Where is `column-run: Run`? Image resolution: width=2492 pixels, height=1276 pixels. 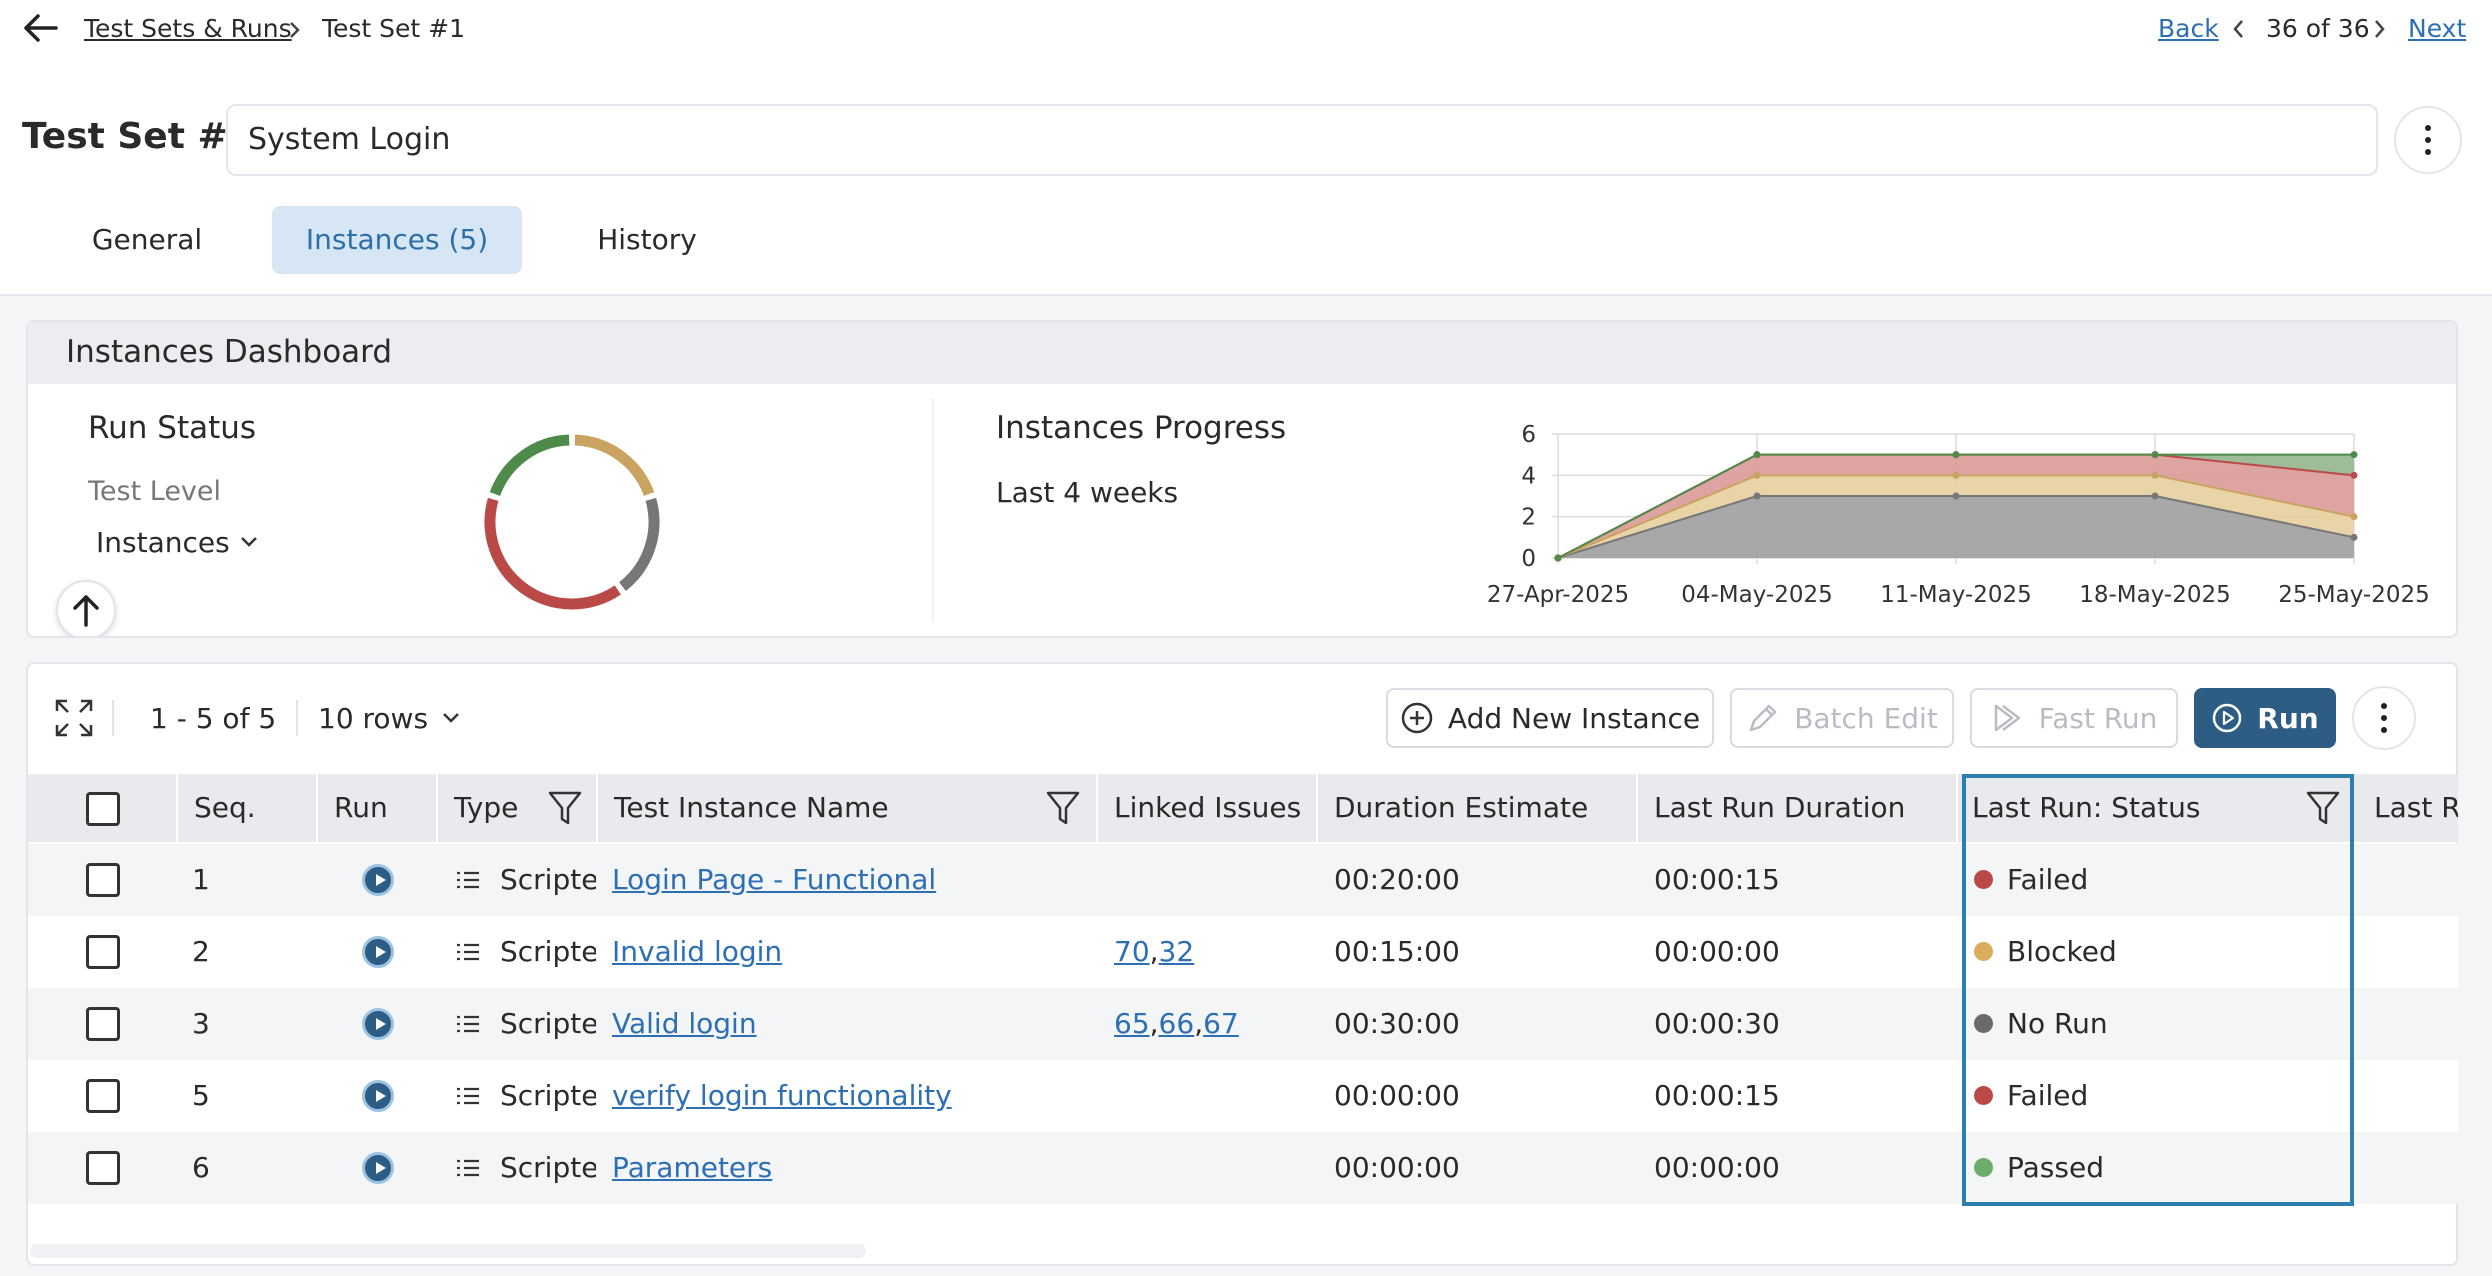
column-run: Run is located at coordinates (361, 807).